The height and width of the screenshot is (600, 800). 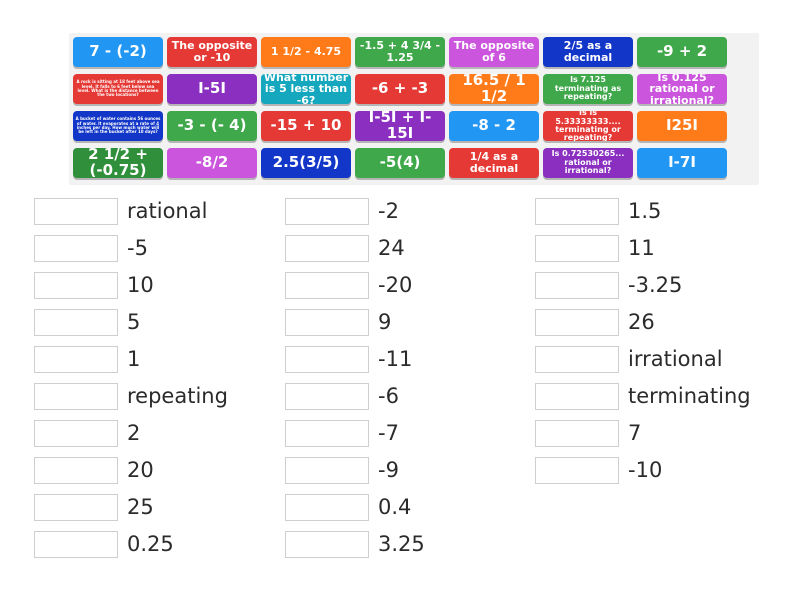 What do you see at coordinates (635, 433) in the screenshot?
I see `answer-label: 7` at bounding box center [635, 433].